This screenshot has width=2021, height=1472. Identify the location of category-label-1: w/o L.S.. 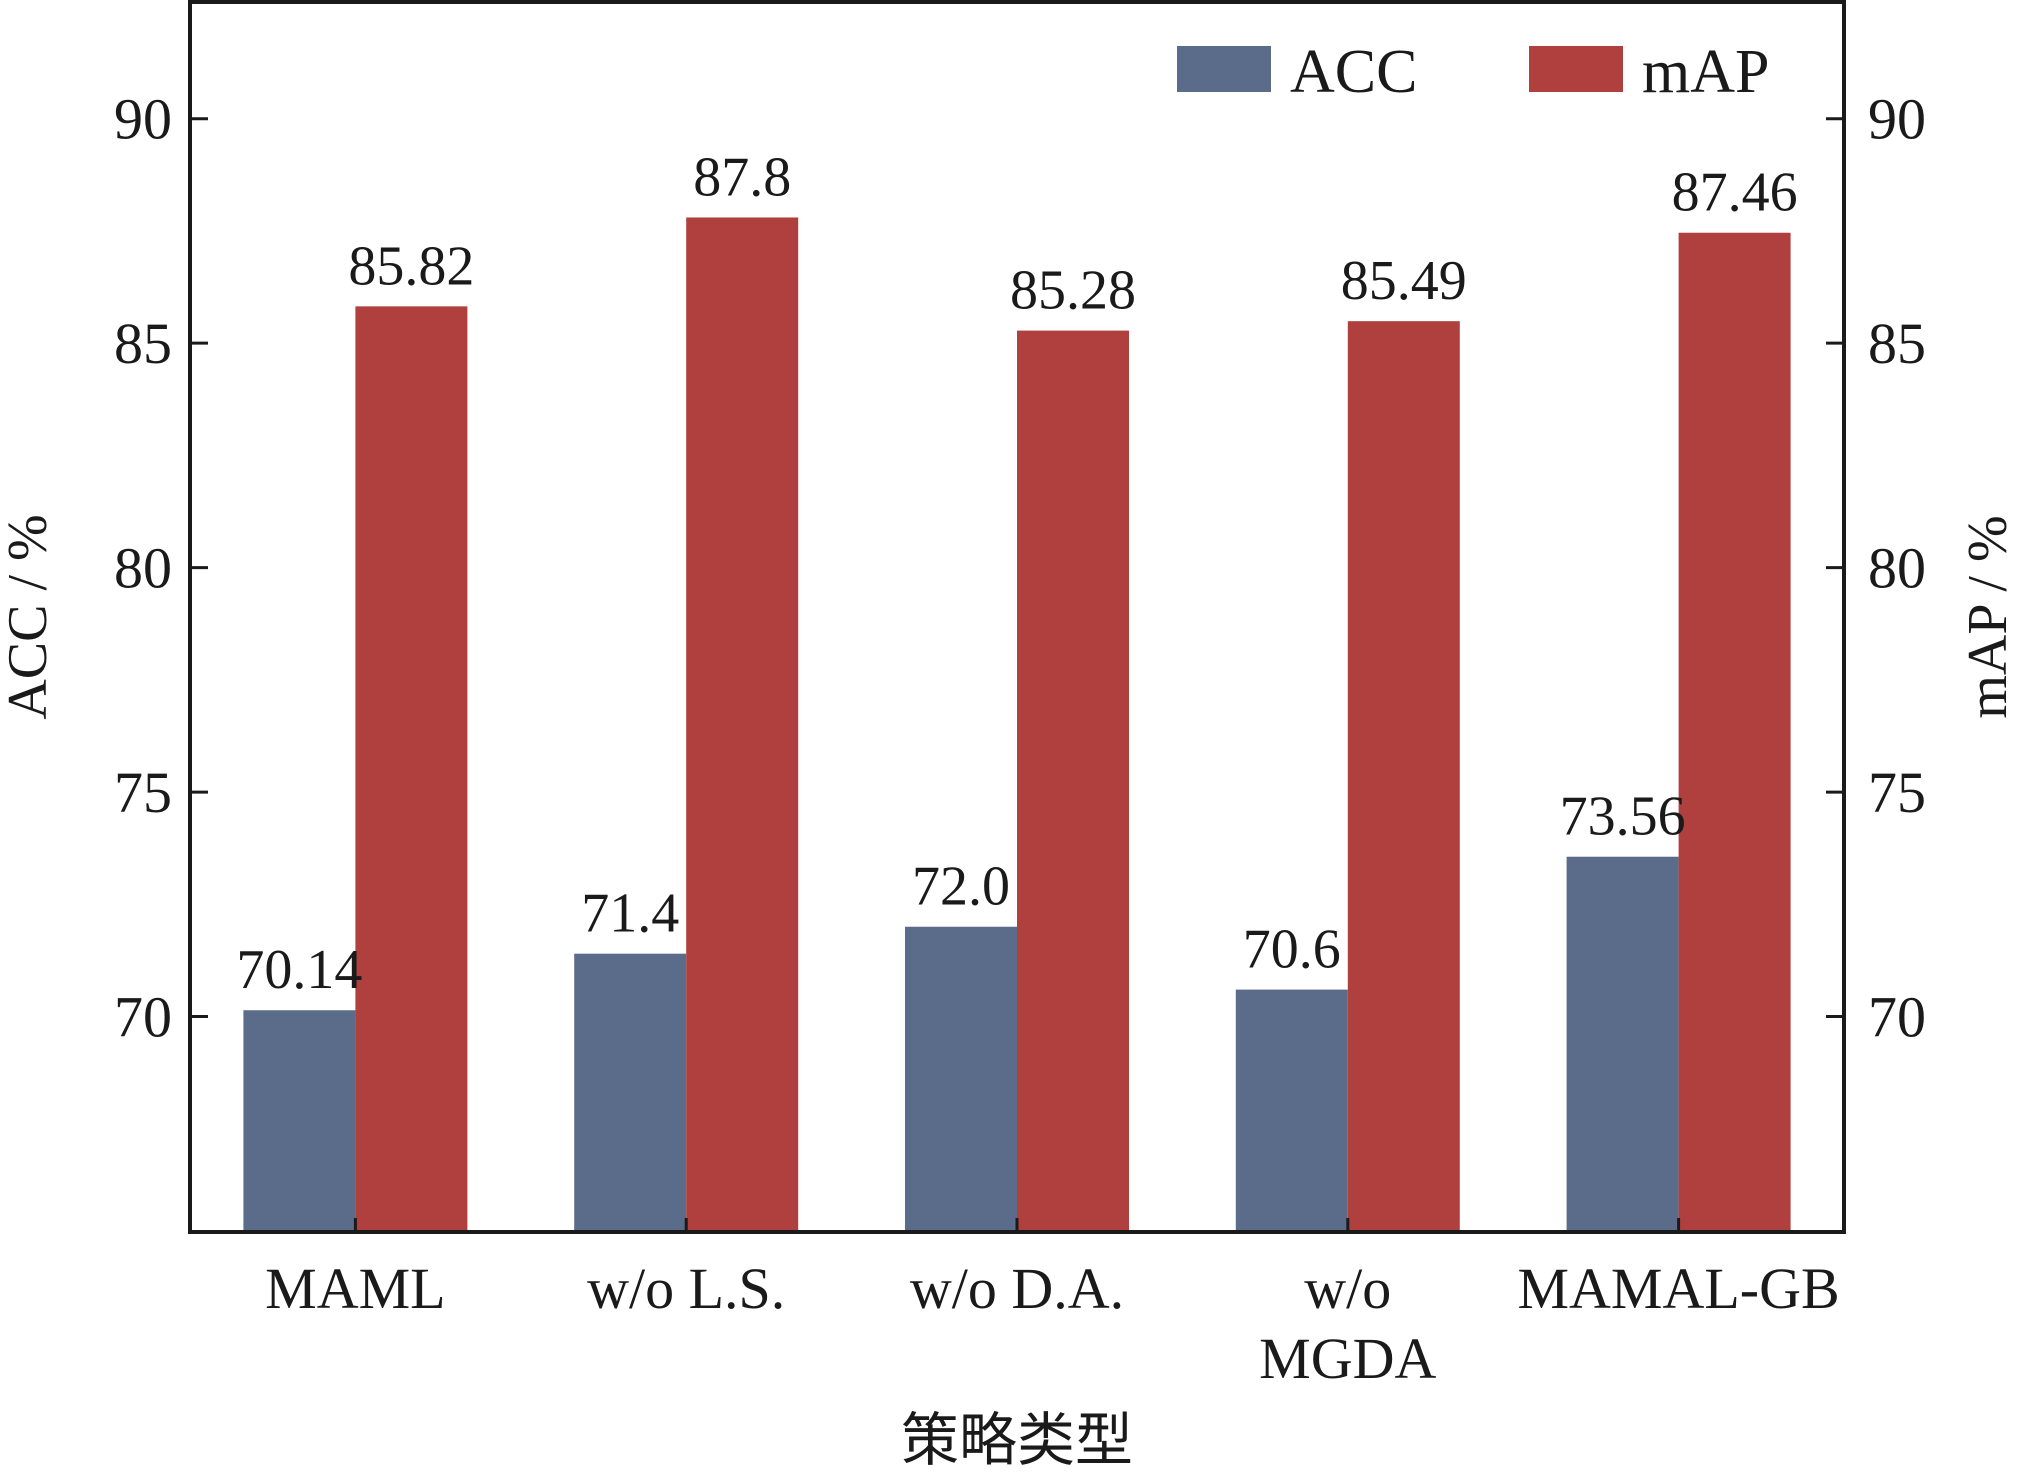
(686, 1288).